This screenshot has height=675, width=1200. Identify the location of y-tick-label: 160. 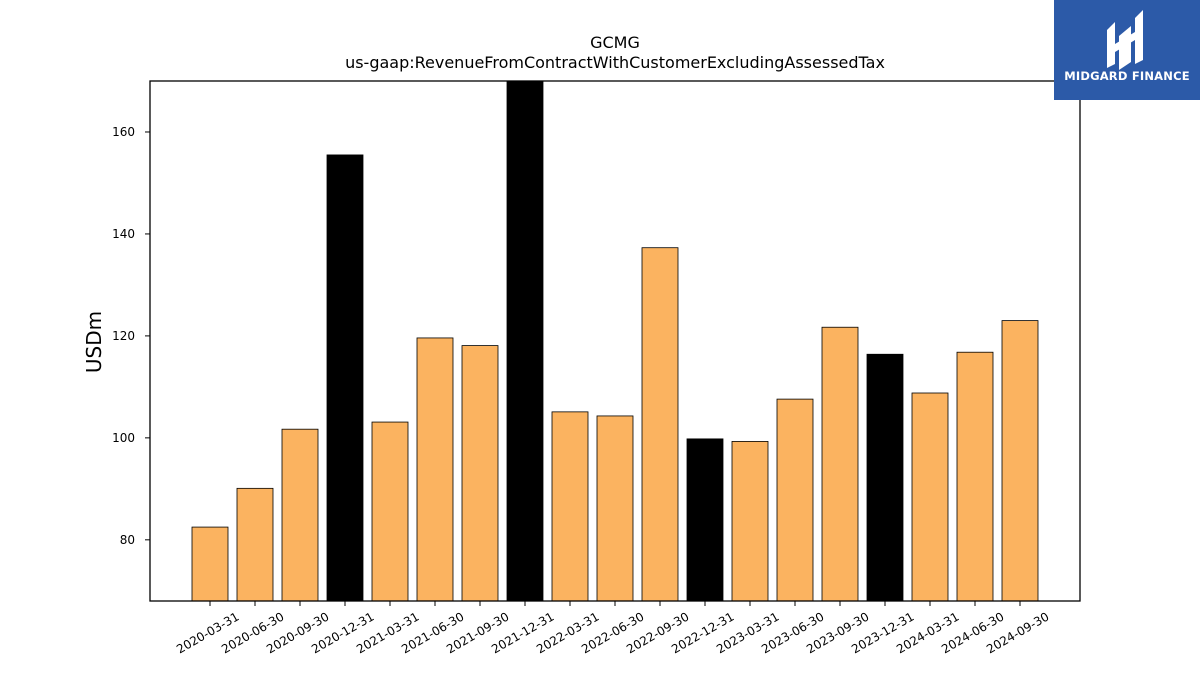
(123, 132).